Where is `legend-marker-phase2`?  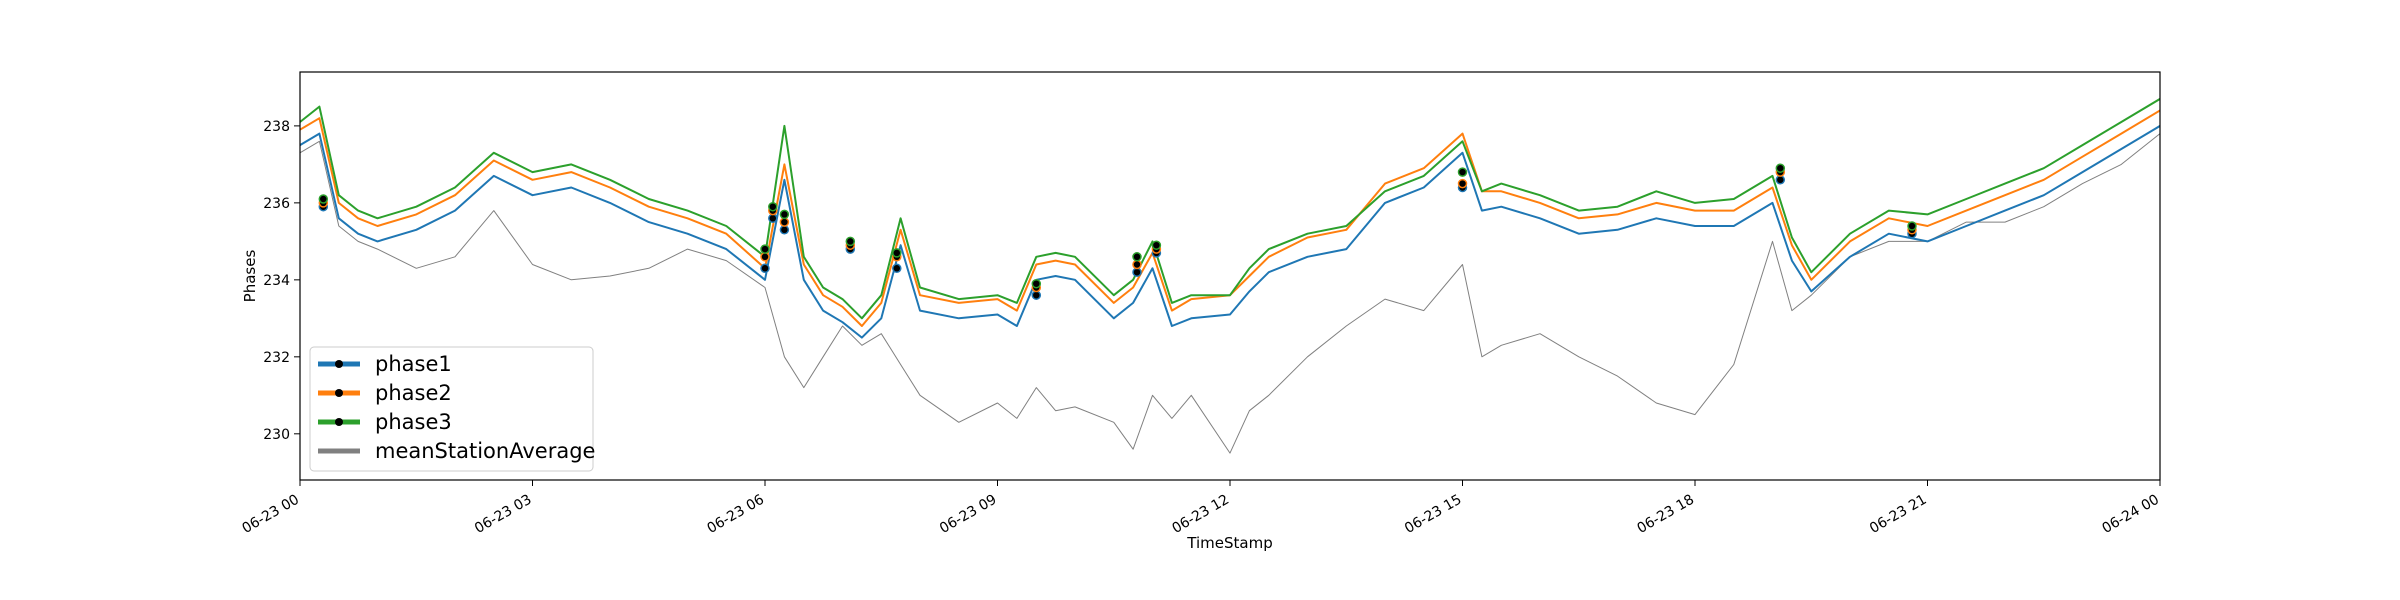
legend-marker-phase2 is located at coordinates (339, 393).